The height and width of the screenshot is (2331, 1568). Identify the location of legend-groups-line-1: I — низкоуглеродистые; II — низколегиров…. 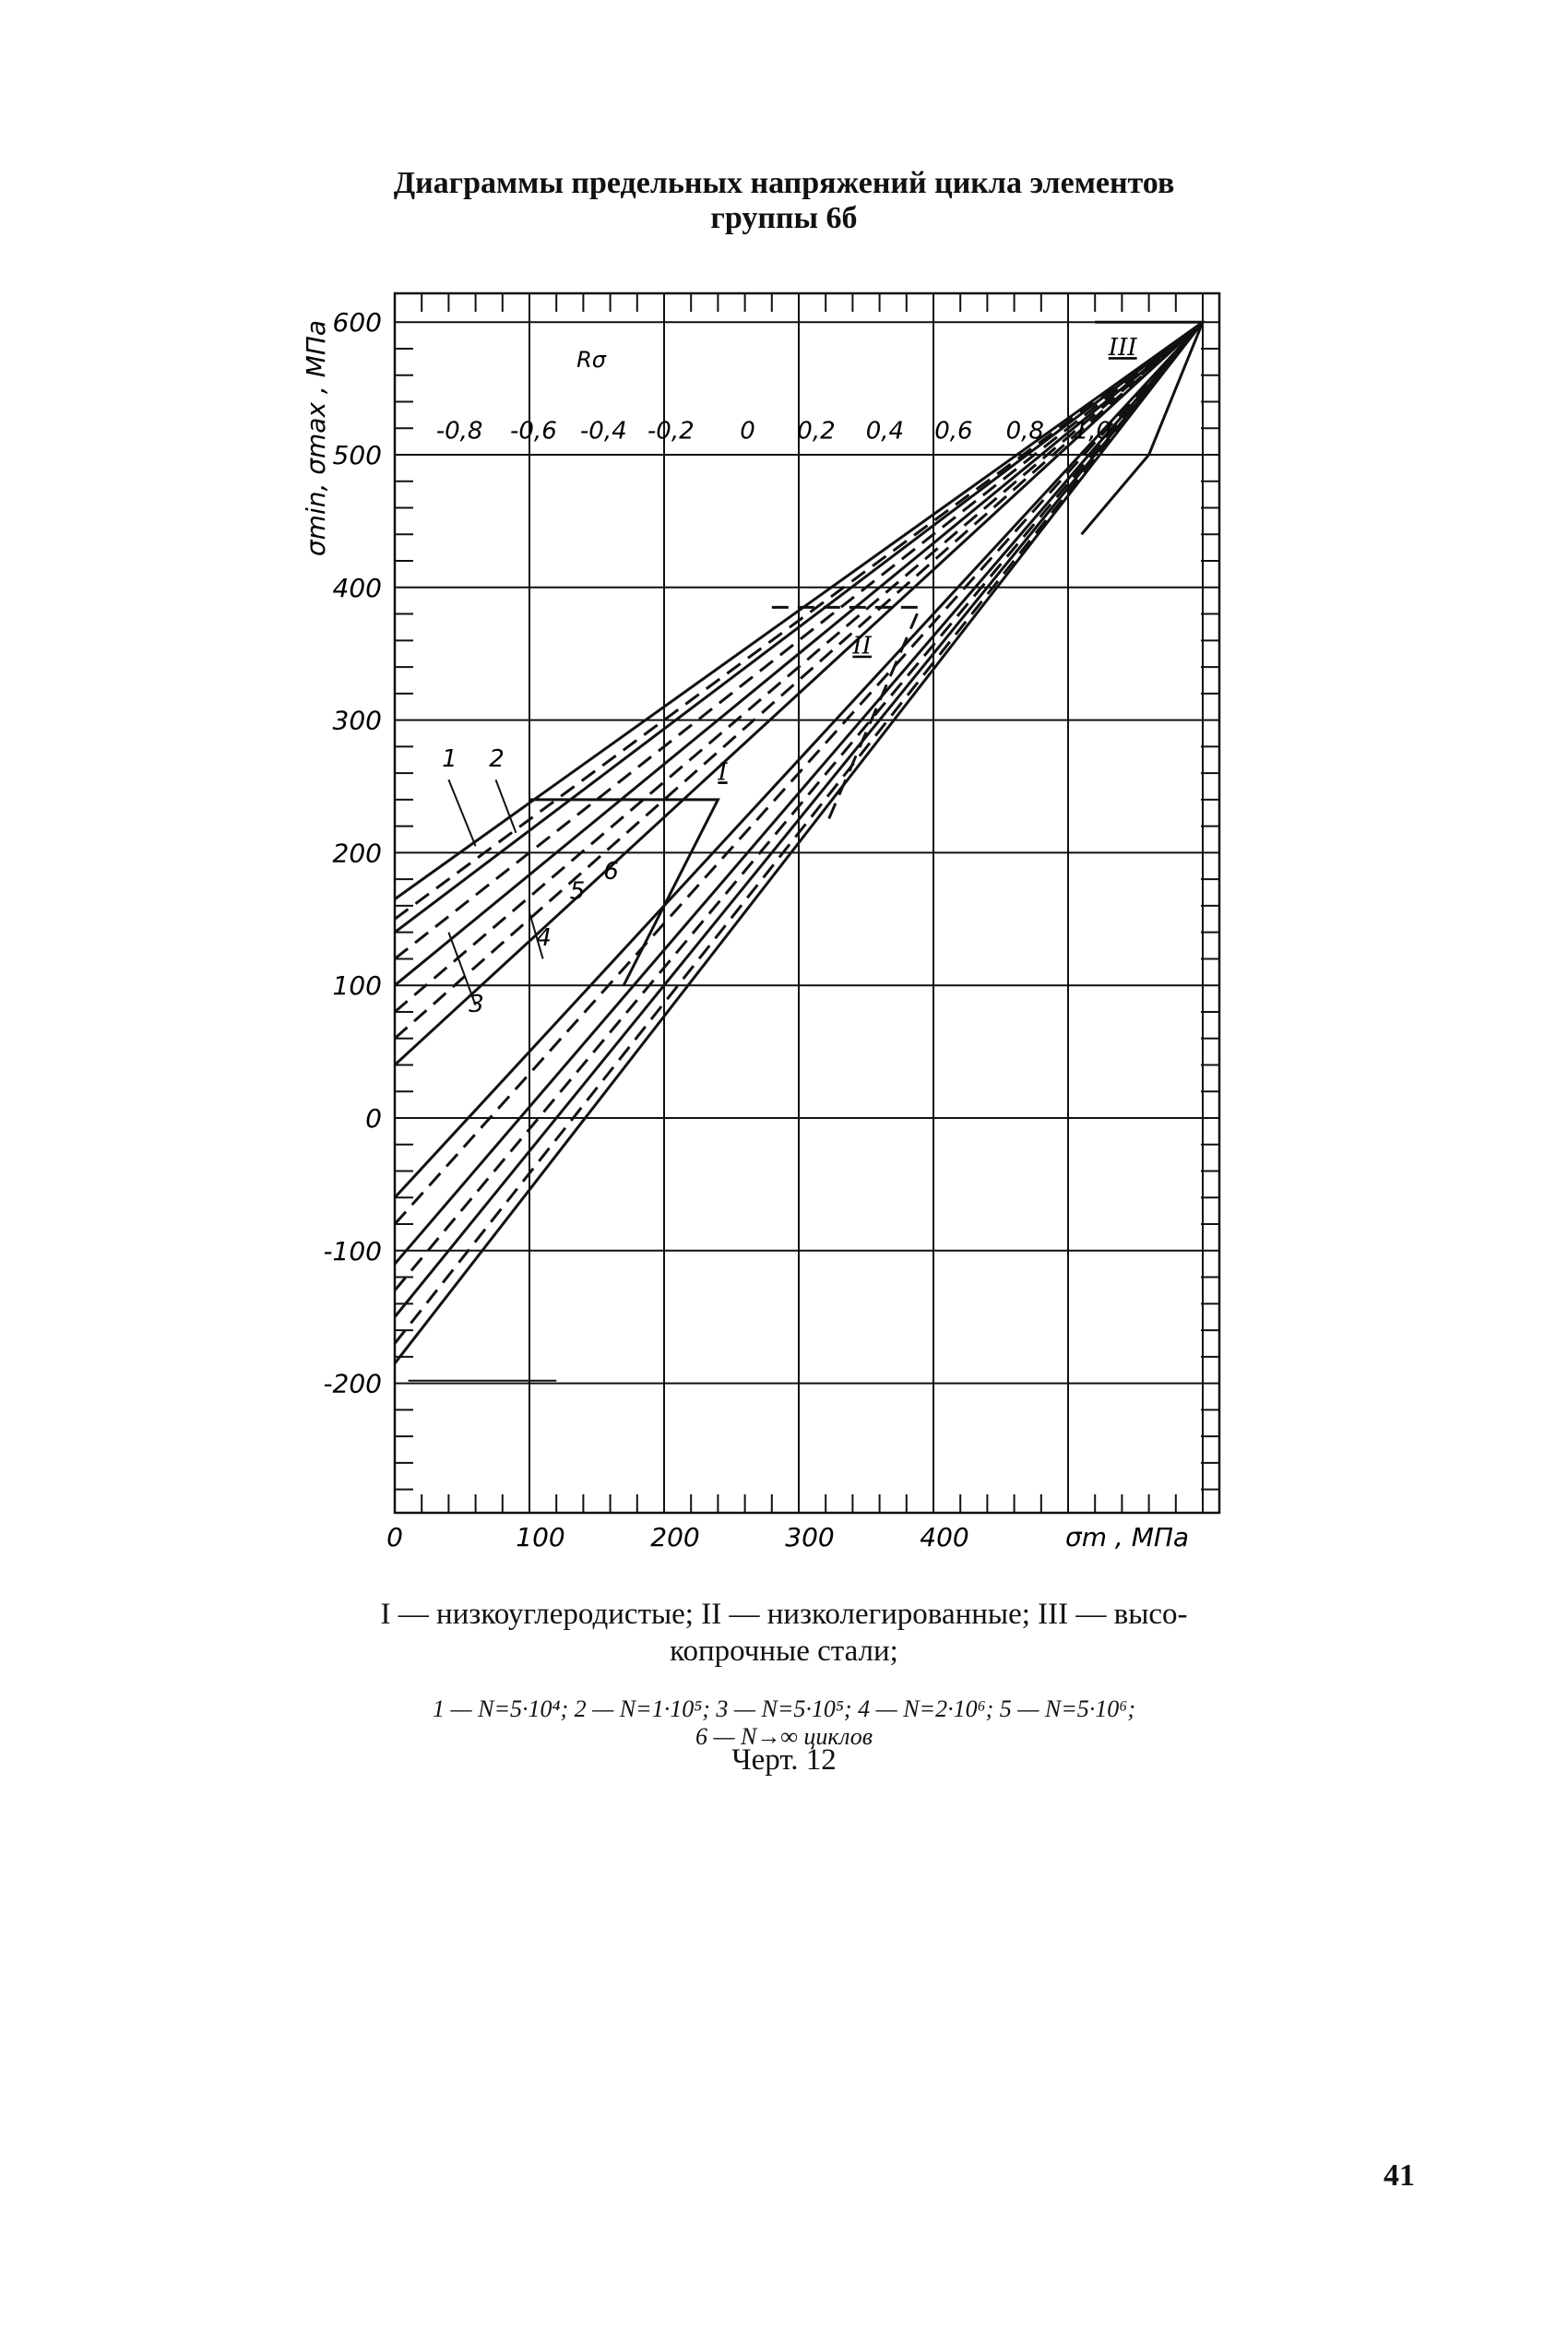
(784, 1614).